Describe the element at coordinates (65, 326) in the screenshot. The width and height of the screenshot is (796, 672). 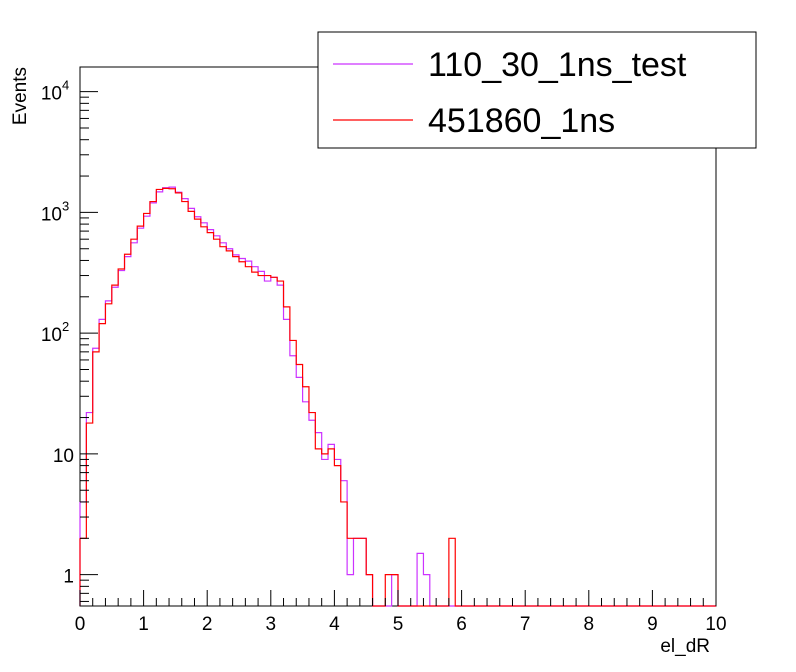
I see `y-tick-exponent: 2` at that location.